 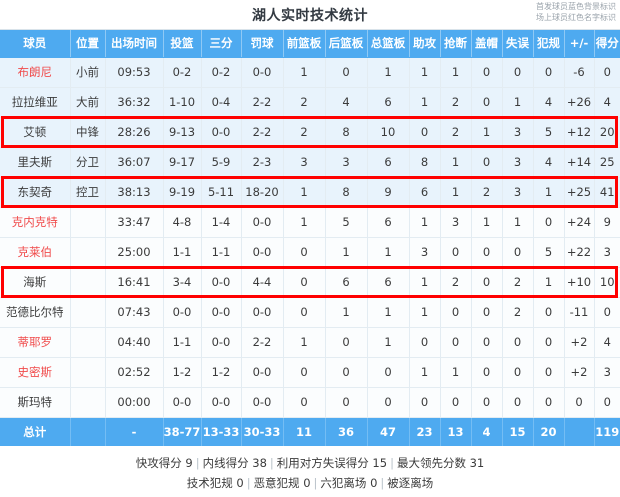 What do you see at coordinates (388, 44) in the screenshot?
I see `column-header-reb: 总篮板` at bounding box center [388, 44].